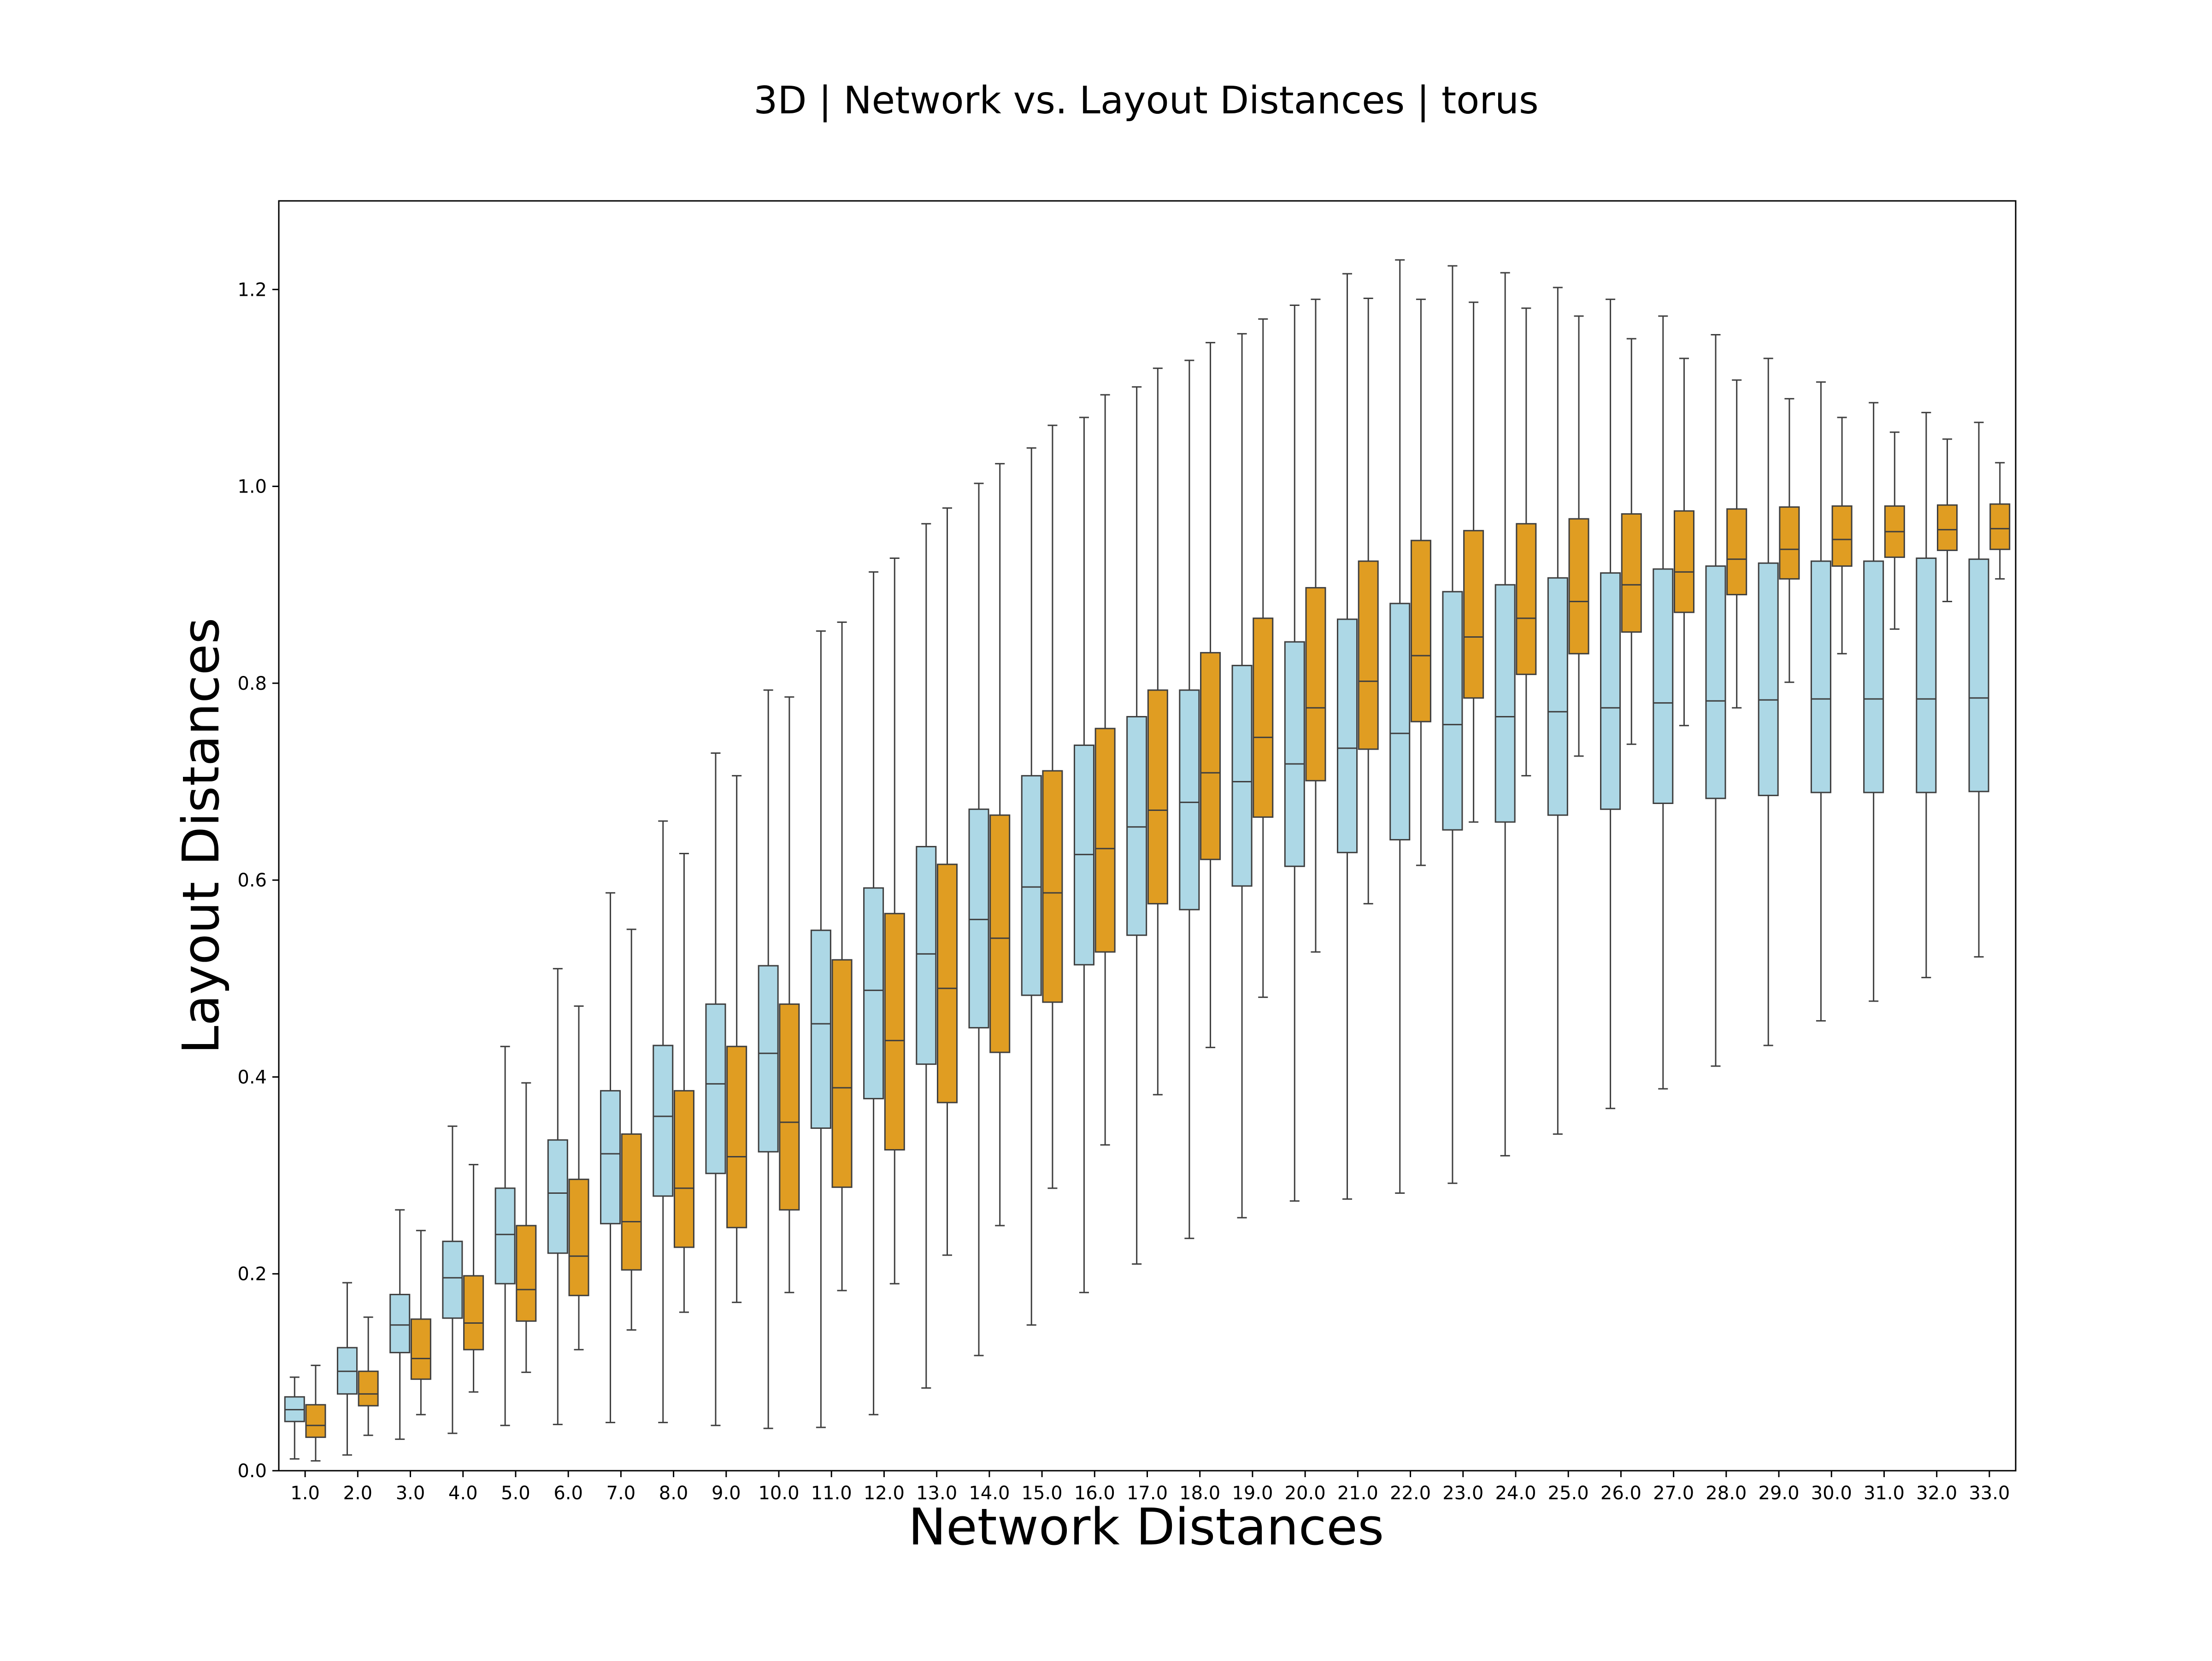 This screenshot has height=1661, width=2212. What do you see at coordinates (1568, 1493) in the screenshot?
I see `x-tick-label: 25.0` at bounding box center [1568, 1493].